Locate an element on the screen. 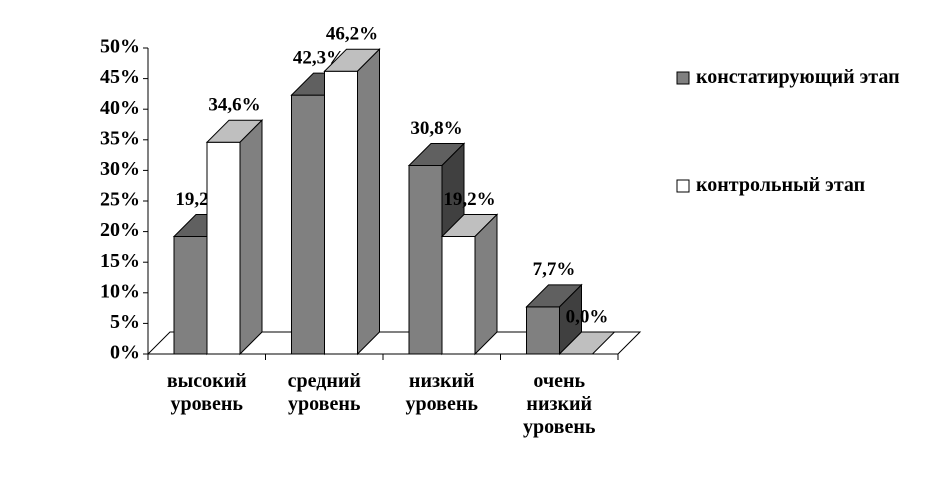  value-label: 46,2% is located at coordinates (352, 34).